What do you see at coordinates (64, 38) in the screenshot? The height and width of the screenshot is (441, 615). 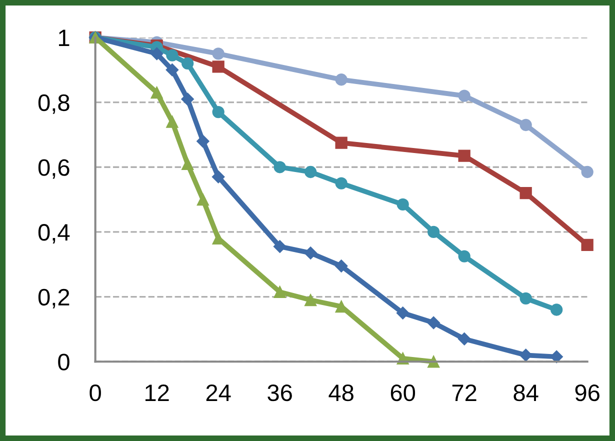 I see `y-tick-label: 1` at bounding box center [64, 38].